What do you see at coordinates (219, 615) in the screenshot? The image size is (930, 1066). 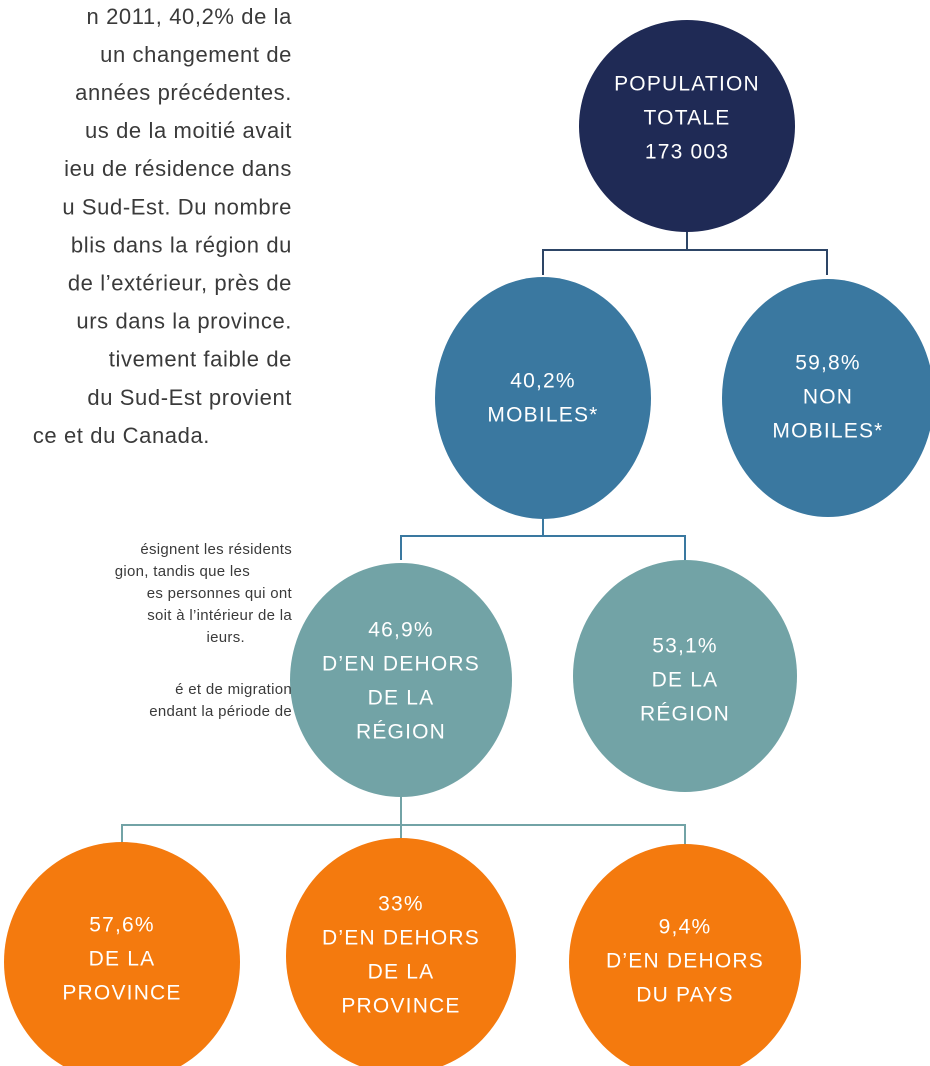 I see `note-line: soit à l’intérieur de la` at bounding box center [219, 615].